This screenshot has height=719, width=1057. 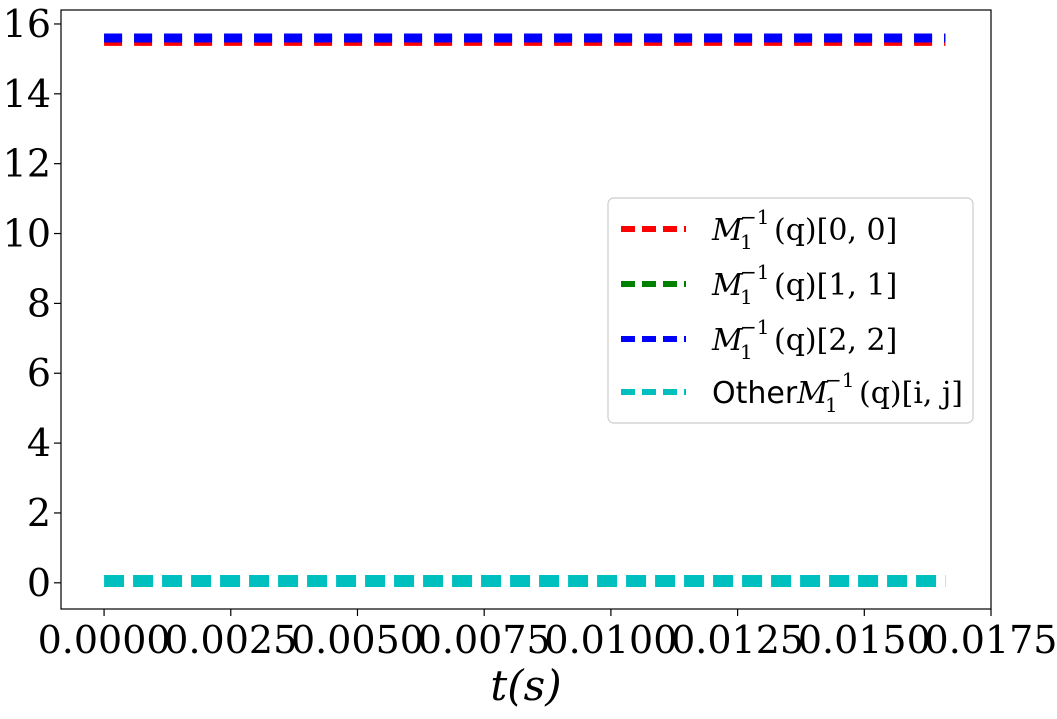 What do you see at coordinates (39, 303) in the screenshot?
I see `y-tick-label: 8` at bounding box center [39, 303].